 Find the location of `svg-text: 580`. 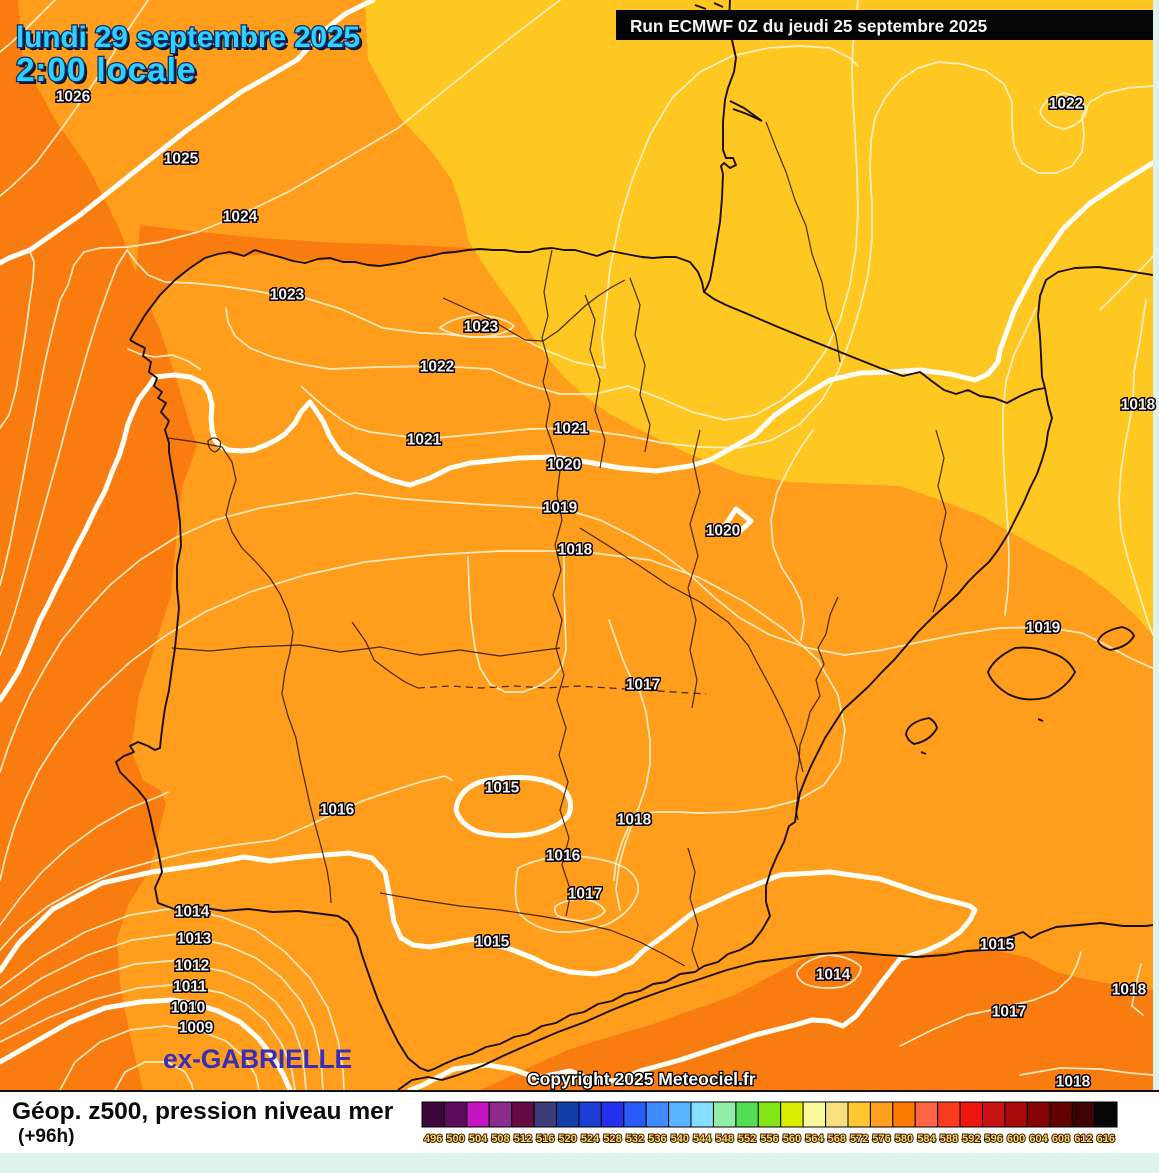

svg-text: 580 is located at coordinates (904, 1139).